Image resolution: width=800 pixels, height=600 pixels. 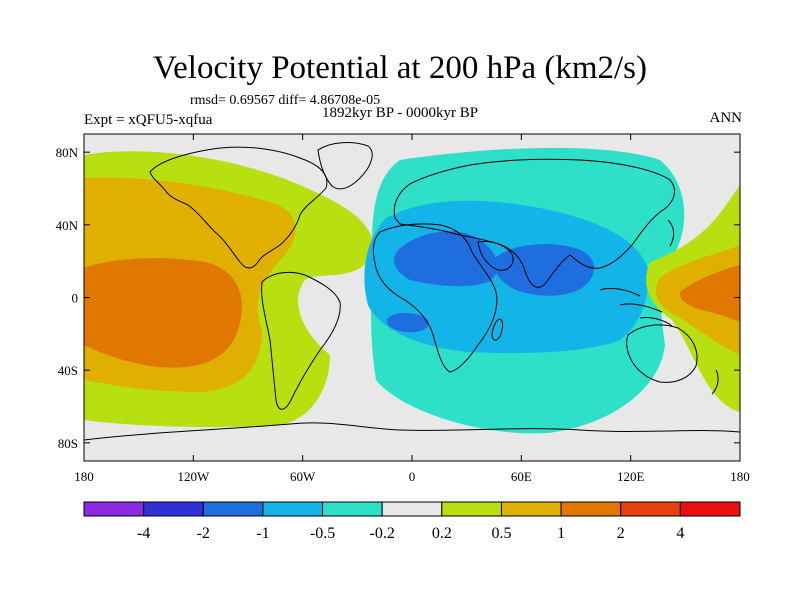 I want to click on coast-japan, so click(x=671, y=233).